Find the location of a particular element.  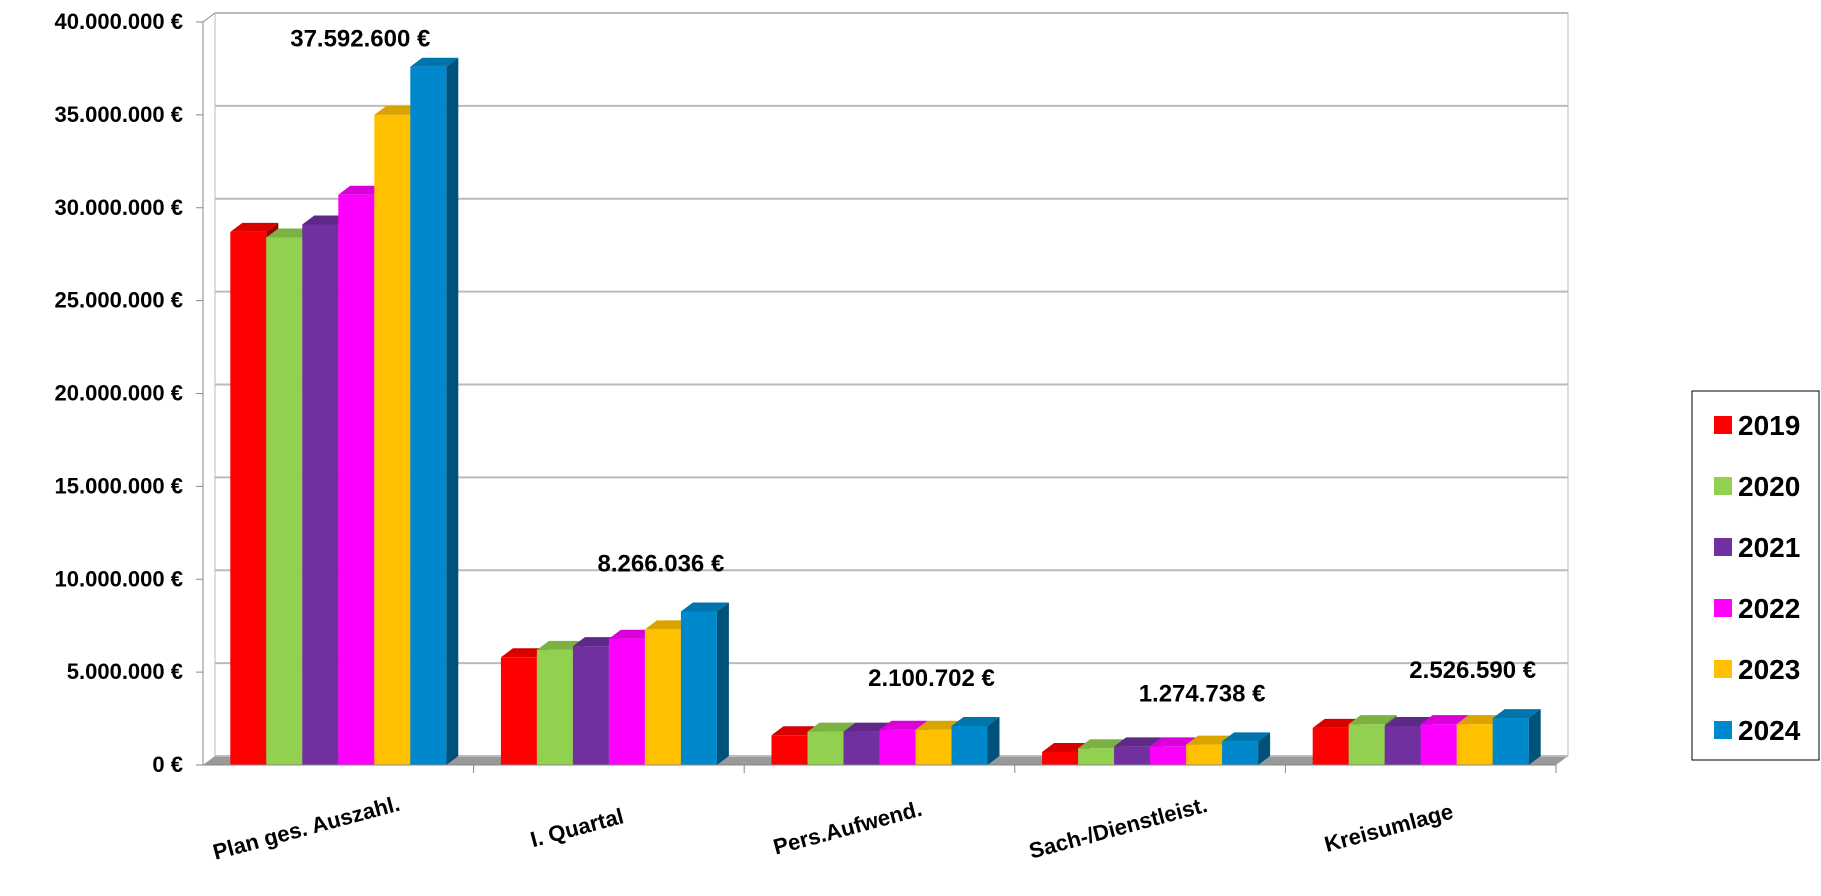

value-label: 8.266.036 € is located at coordinates (661, 563).